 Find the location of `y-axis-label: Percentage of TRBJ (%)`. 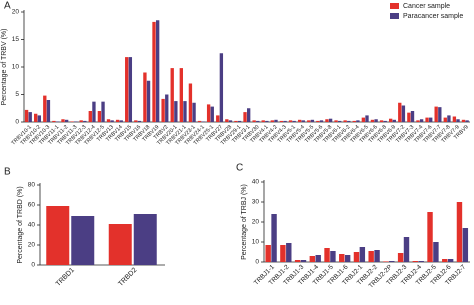

y-axis-label: Percentage of TRBJ (%) is located at coordinates (244, 222).